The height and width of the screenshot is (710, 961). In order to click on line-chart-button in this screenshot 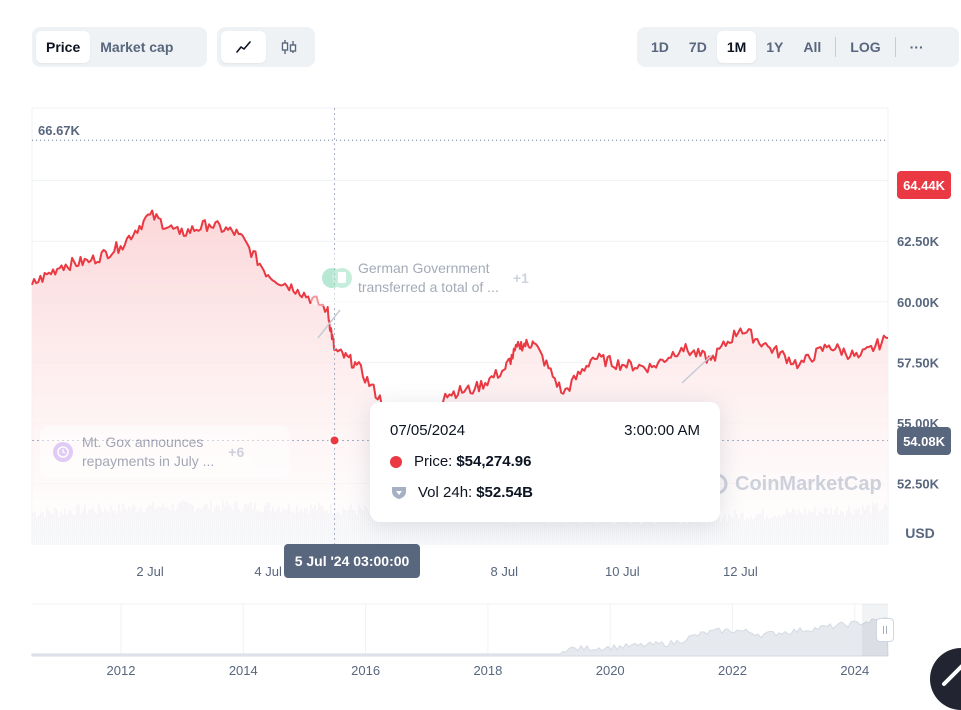, I will do `click(243, 47)`.